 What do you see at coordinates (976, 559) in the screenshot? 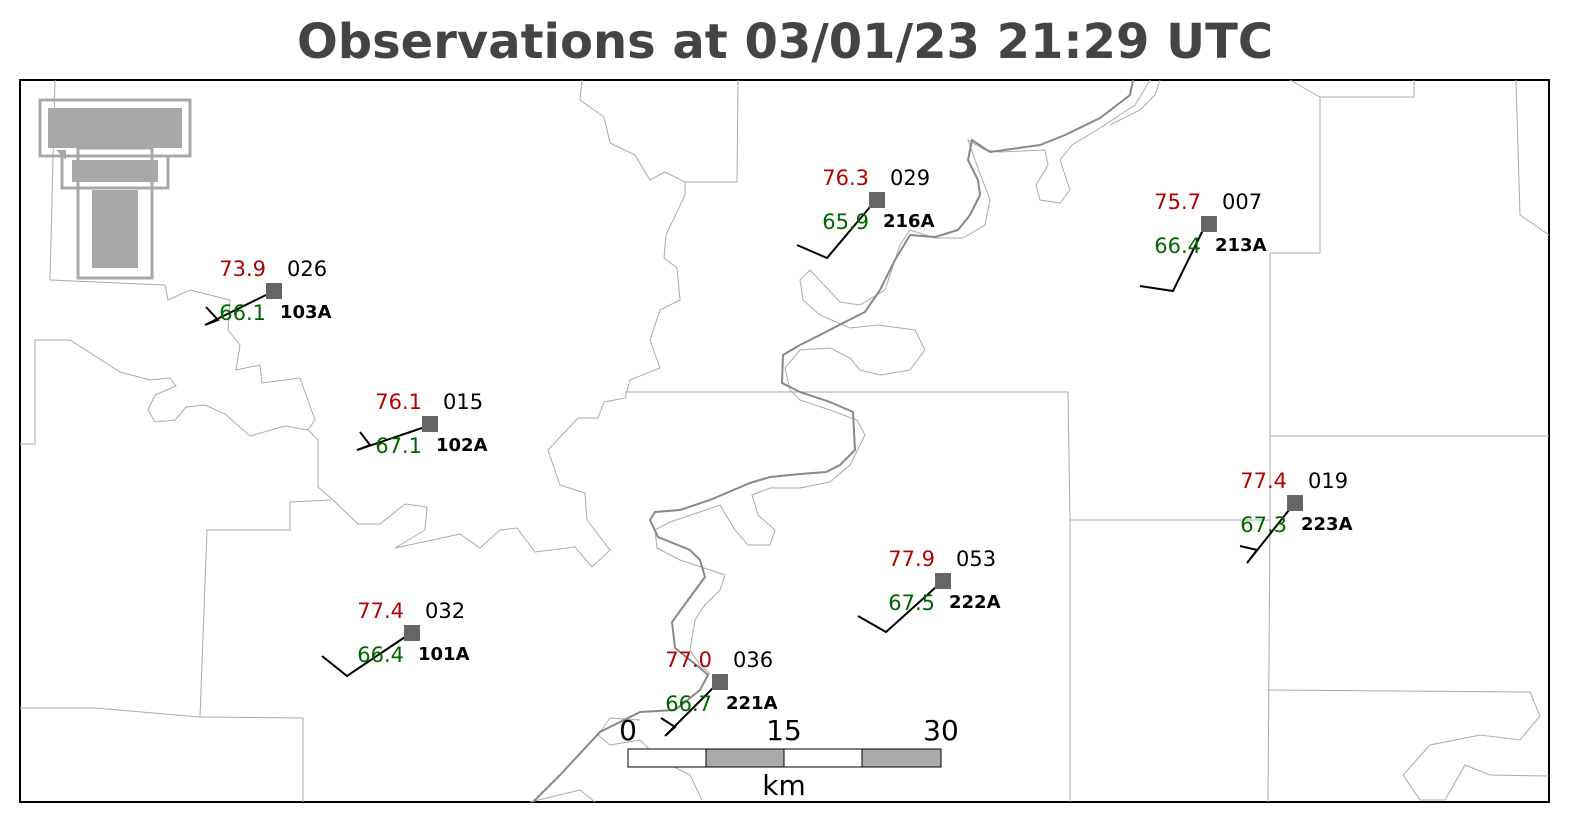
I see `pressure: 053` at bounding box center [976, 559].